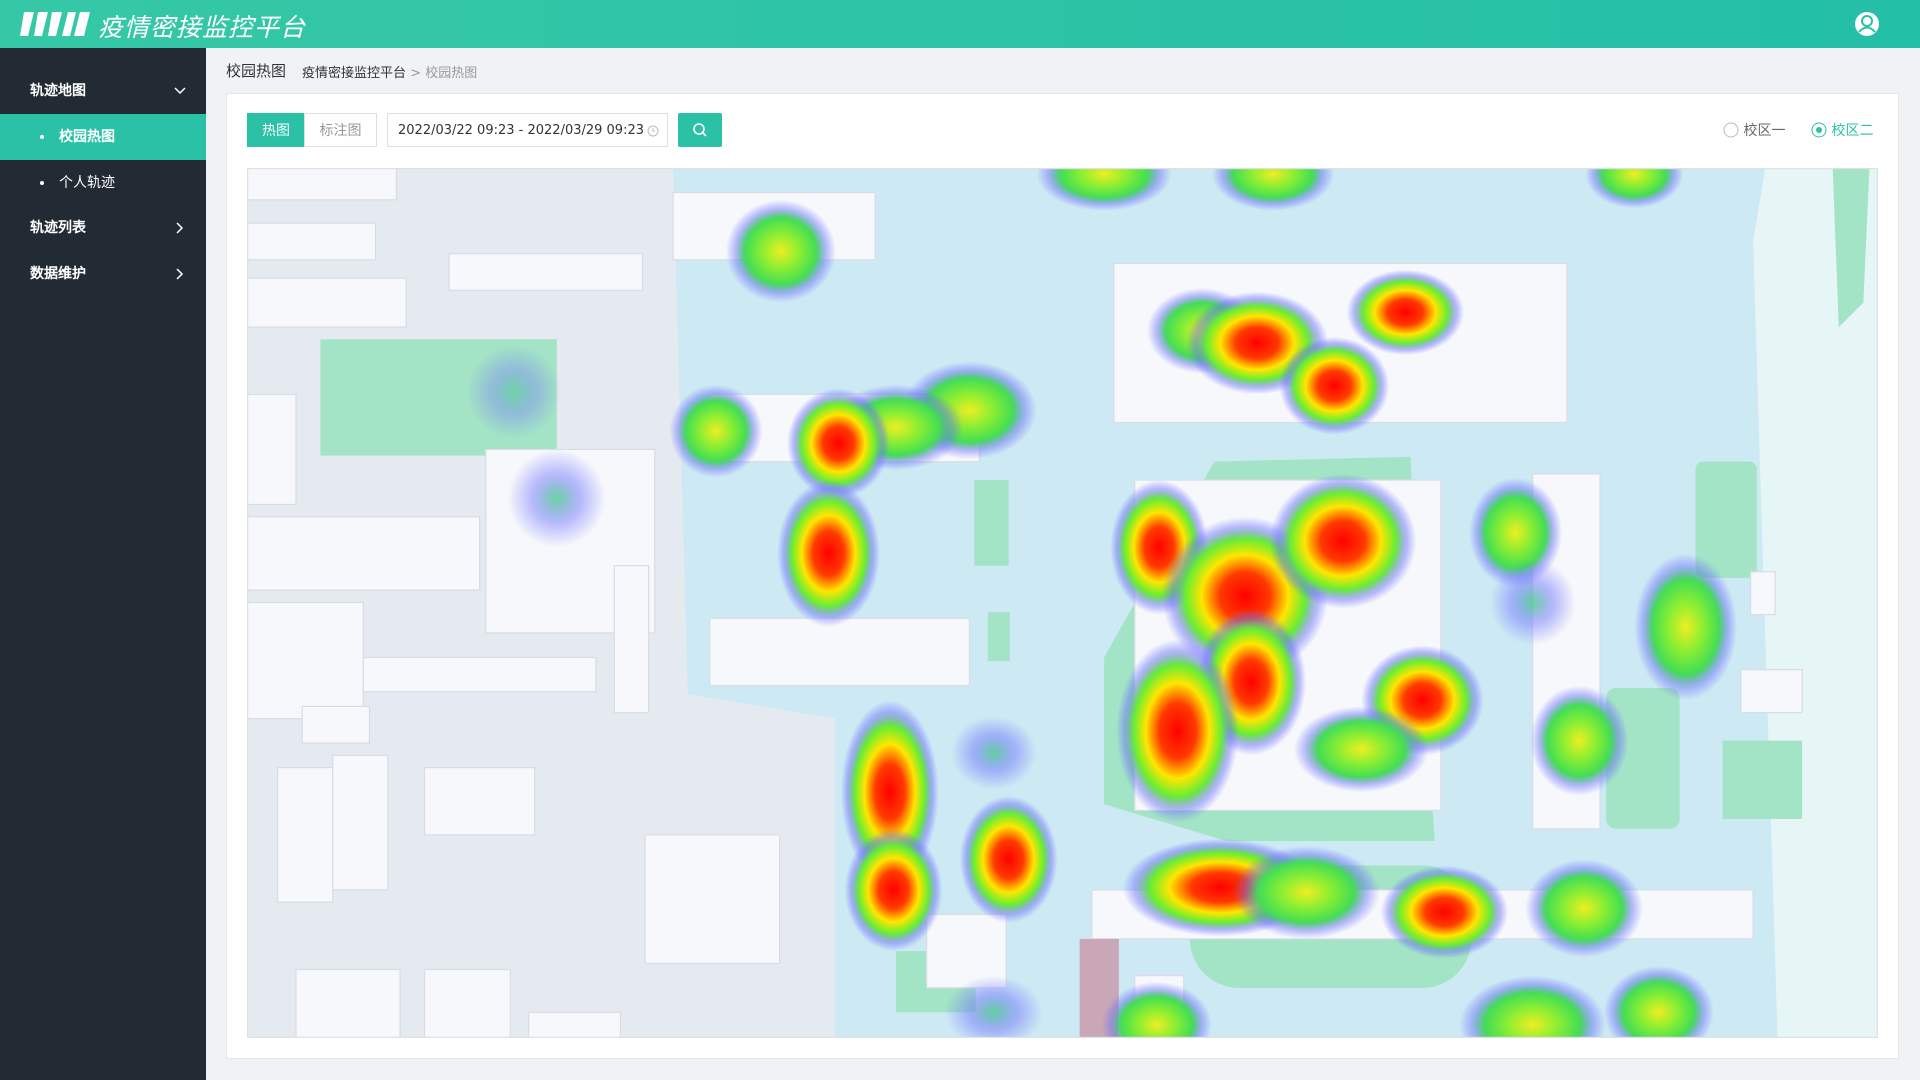 The image size is (1920, 1080). What do you see at coordinates (58, 274) in the screenshot?
I see `menu-label: 数据维护` at bounding box center [58, 274].